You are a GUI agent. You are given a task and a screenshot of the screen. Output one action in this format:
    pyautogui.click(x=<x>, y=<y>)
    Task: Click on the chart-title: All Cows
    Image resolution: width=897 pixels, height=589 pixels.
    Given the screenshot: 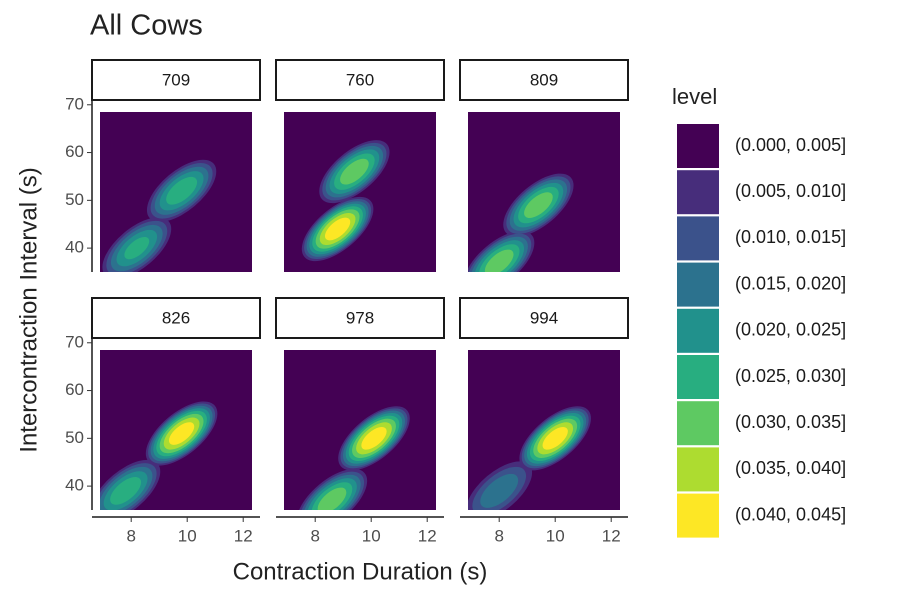 What is the action you would take?
    pyautogui.click(x=146, y=26)
    